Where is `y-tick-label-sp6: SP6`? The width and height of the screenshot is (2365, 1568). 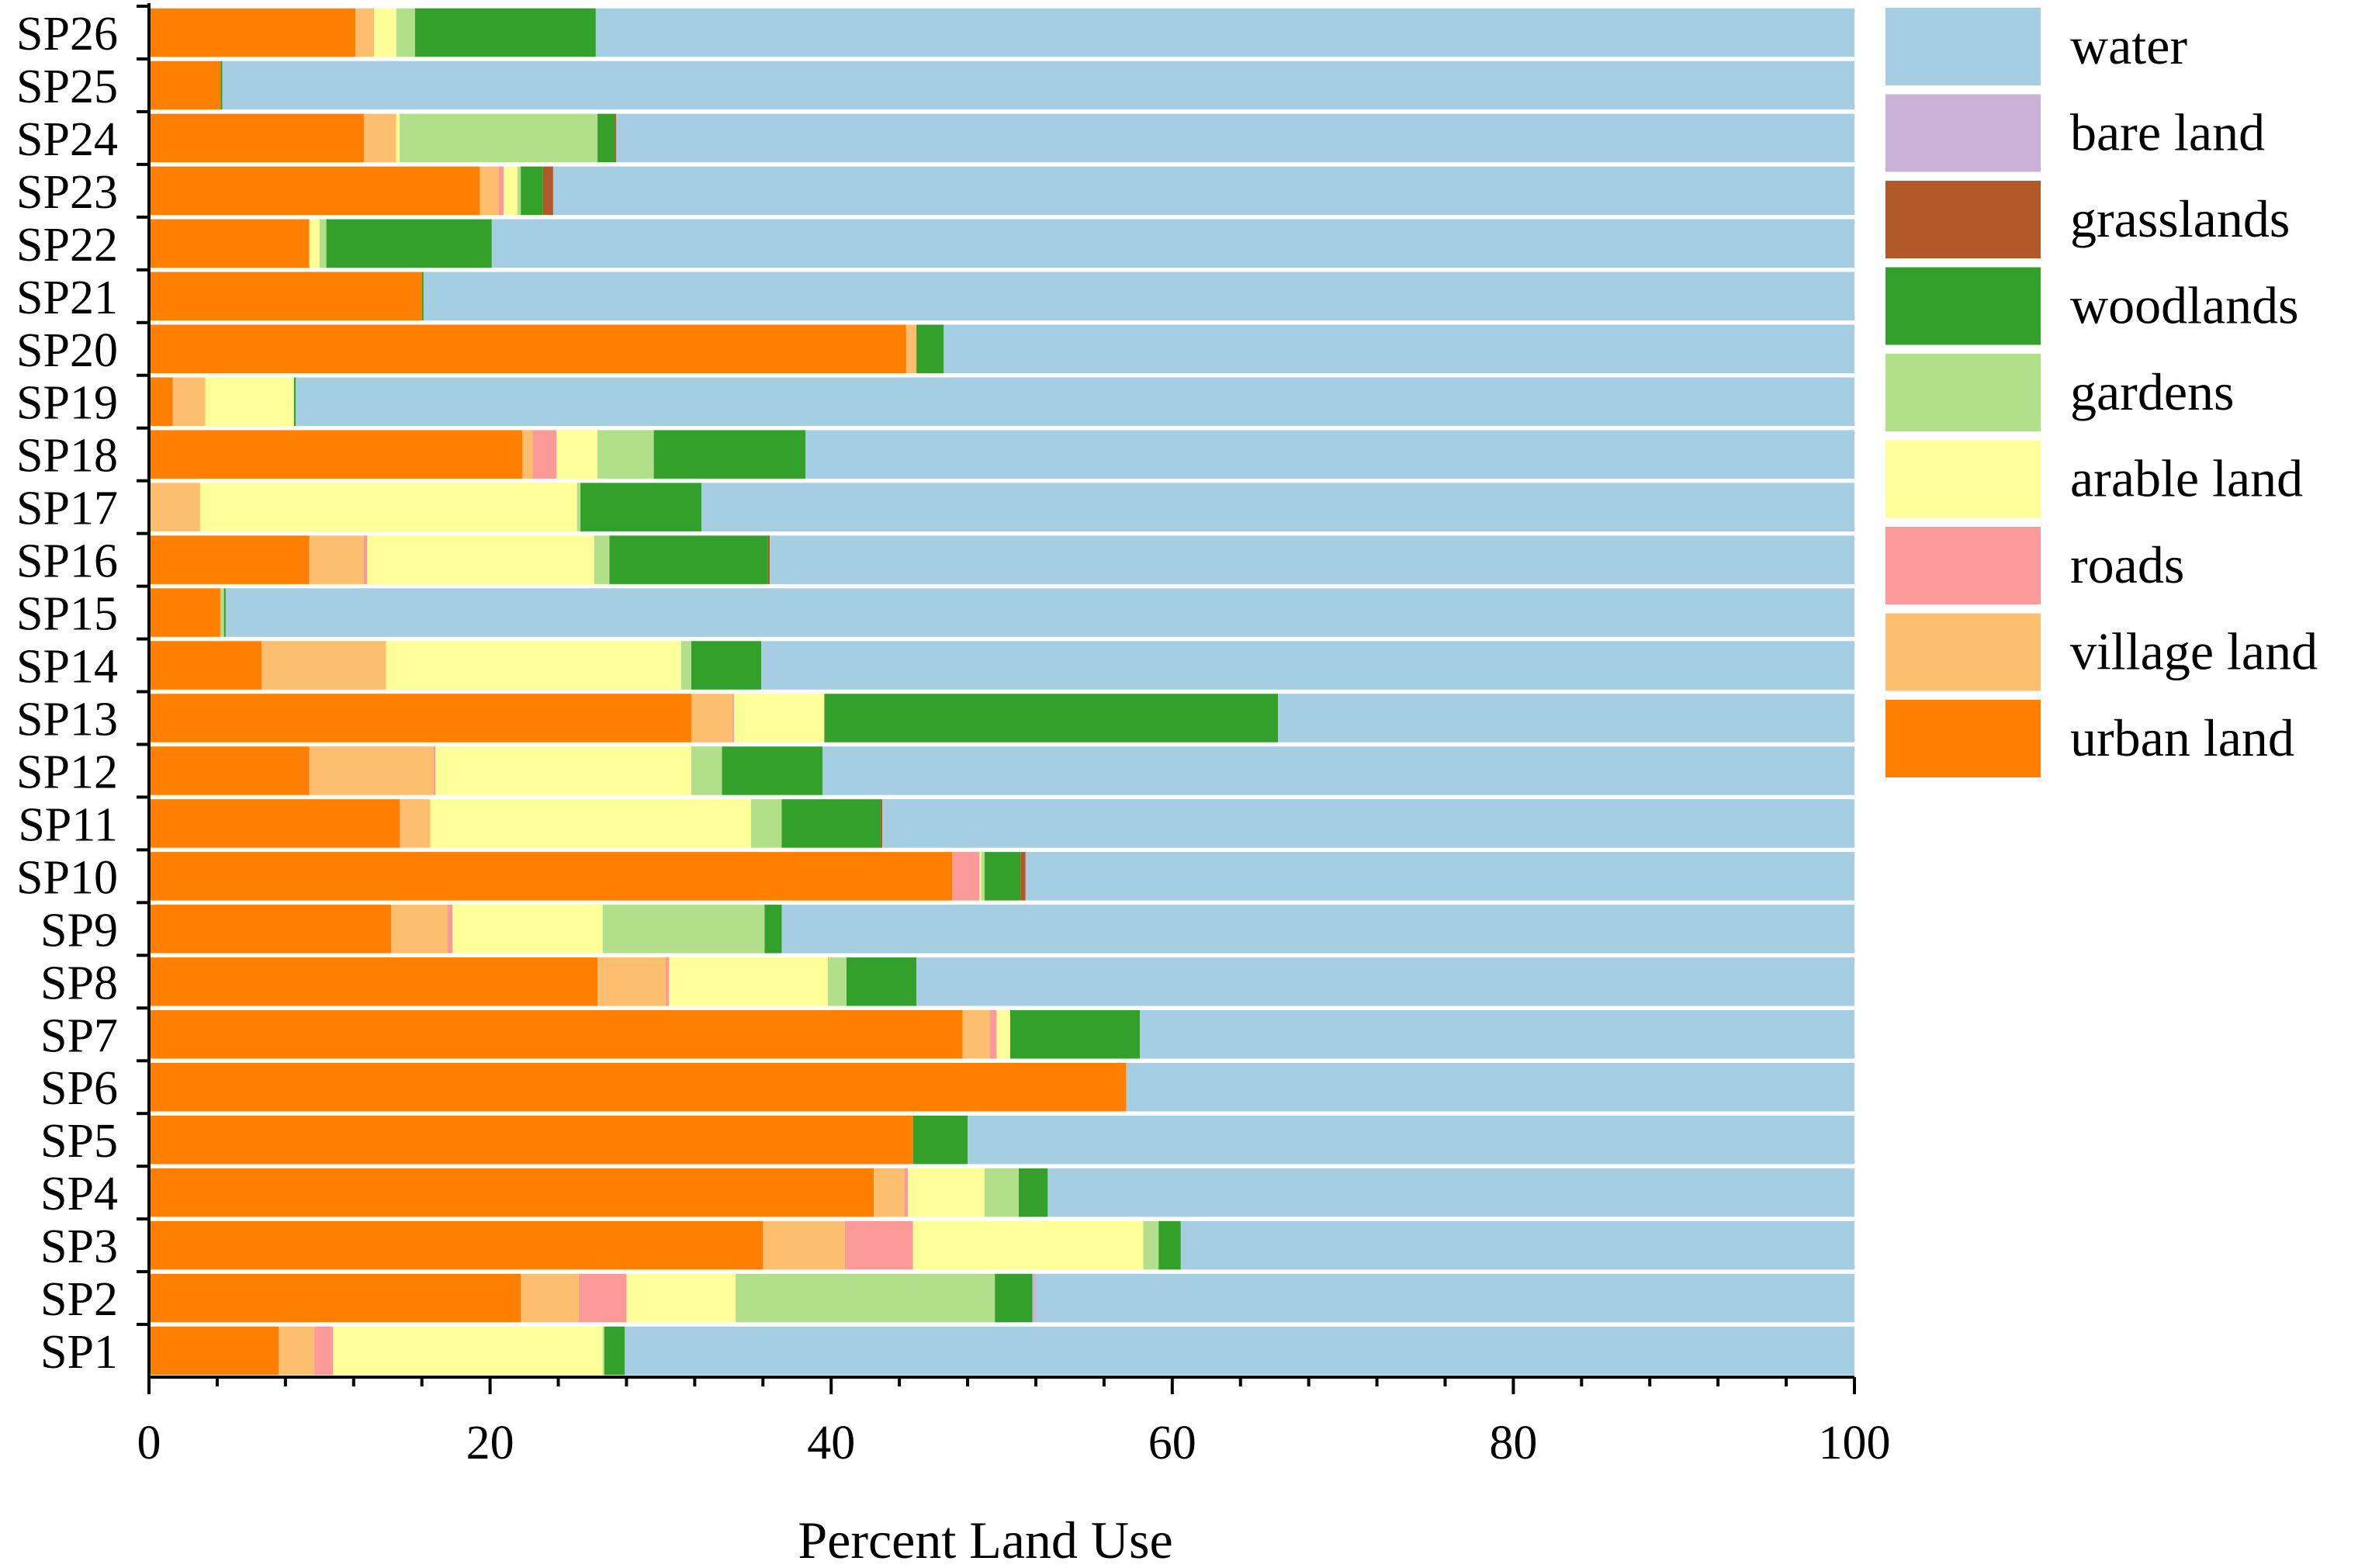 y-tick-label-sp6: SP6 is located at coordinates (79, 1088).